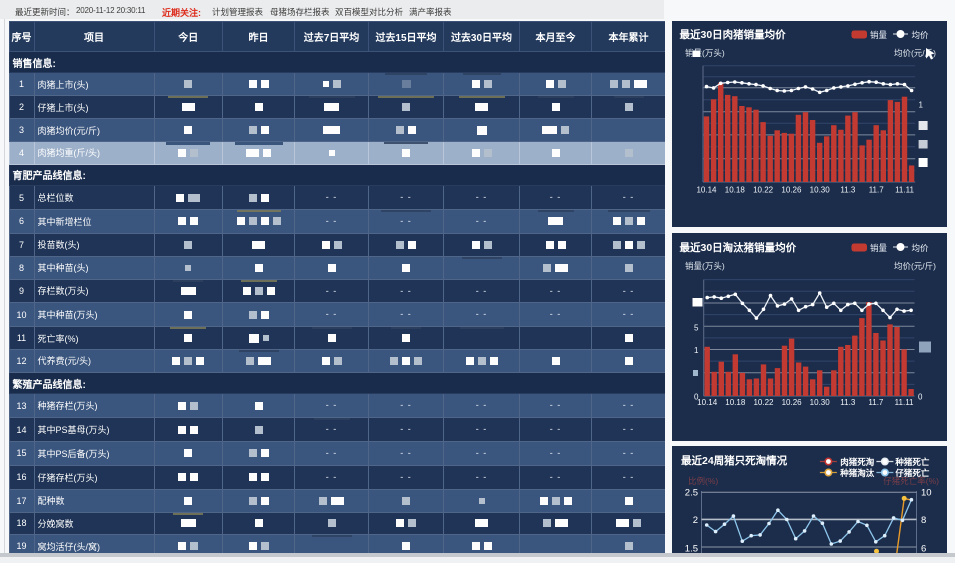 The image size is (955, 563). I want to click on svg-text: 最近30日淘汰猪销量均价, so click(738, 247).